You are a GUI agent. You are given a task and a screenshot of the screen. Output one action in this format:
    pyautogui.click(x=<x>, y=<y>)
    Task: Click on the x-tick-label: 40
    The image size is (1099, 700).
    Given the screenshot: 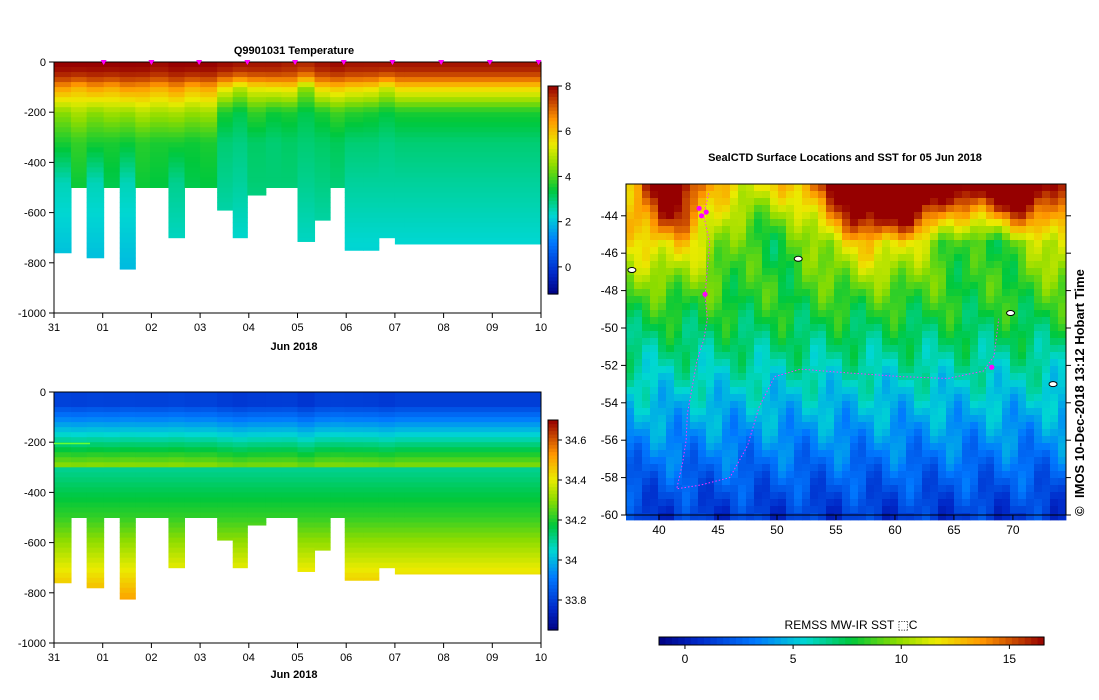 What is the action you would take?
    pyautogui.click(x=659, y=530)
    